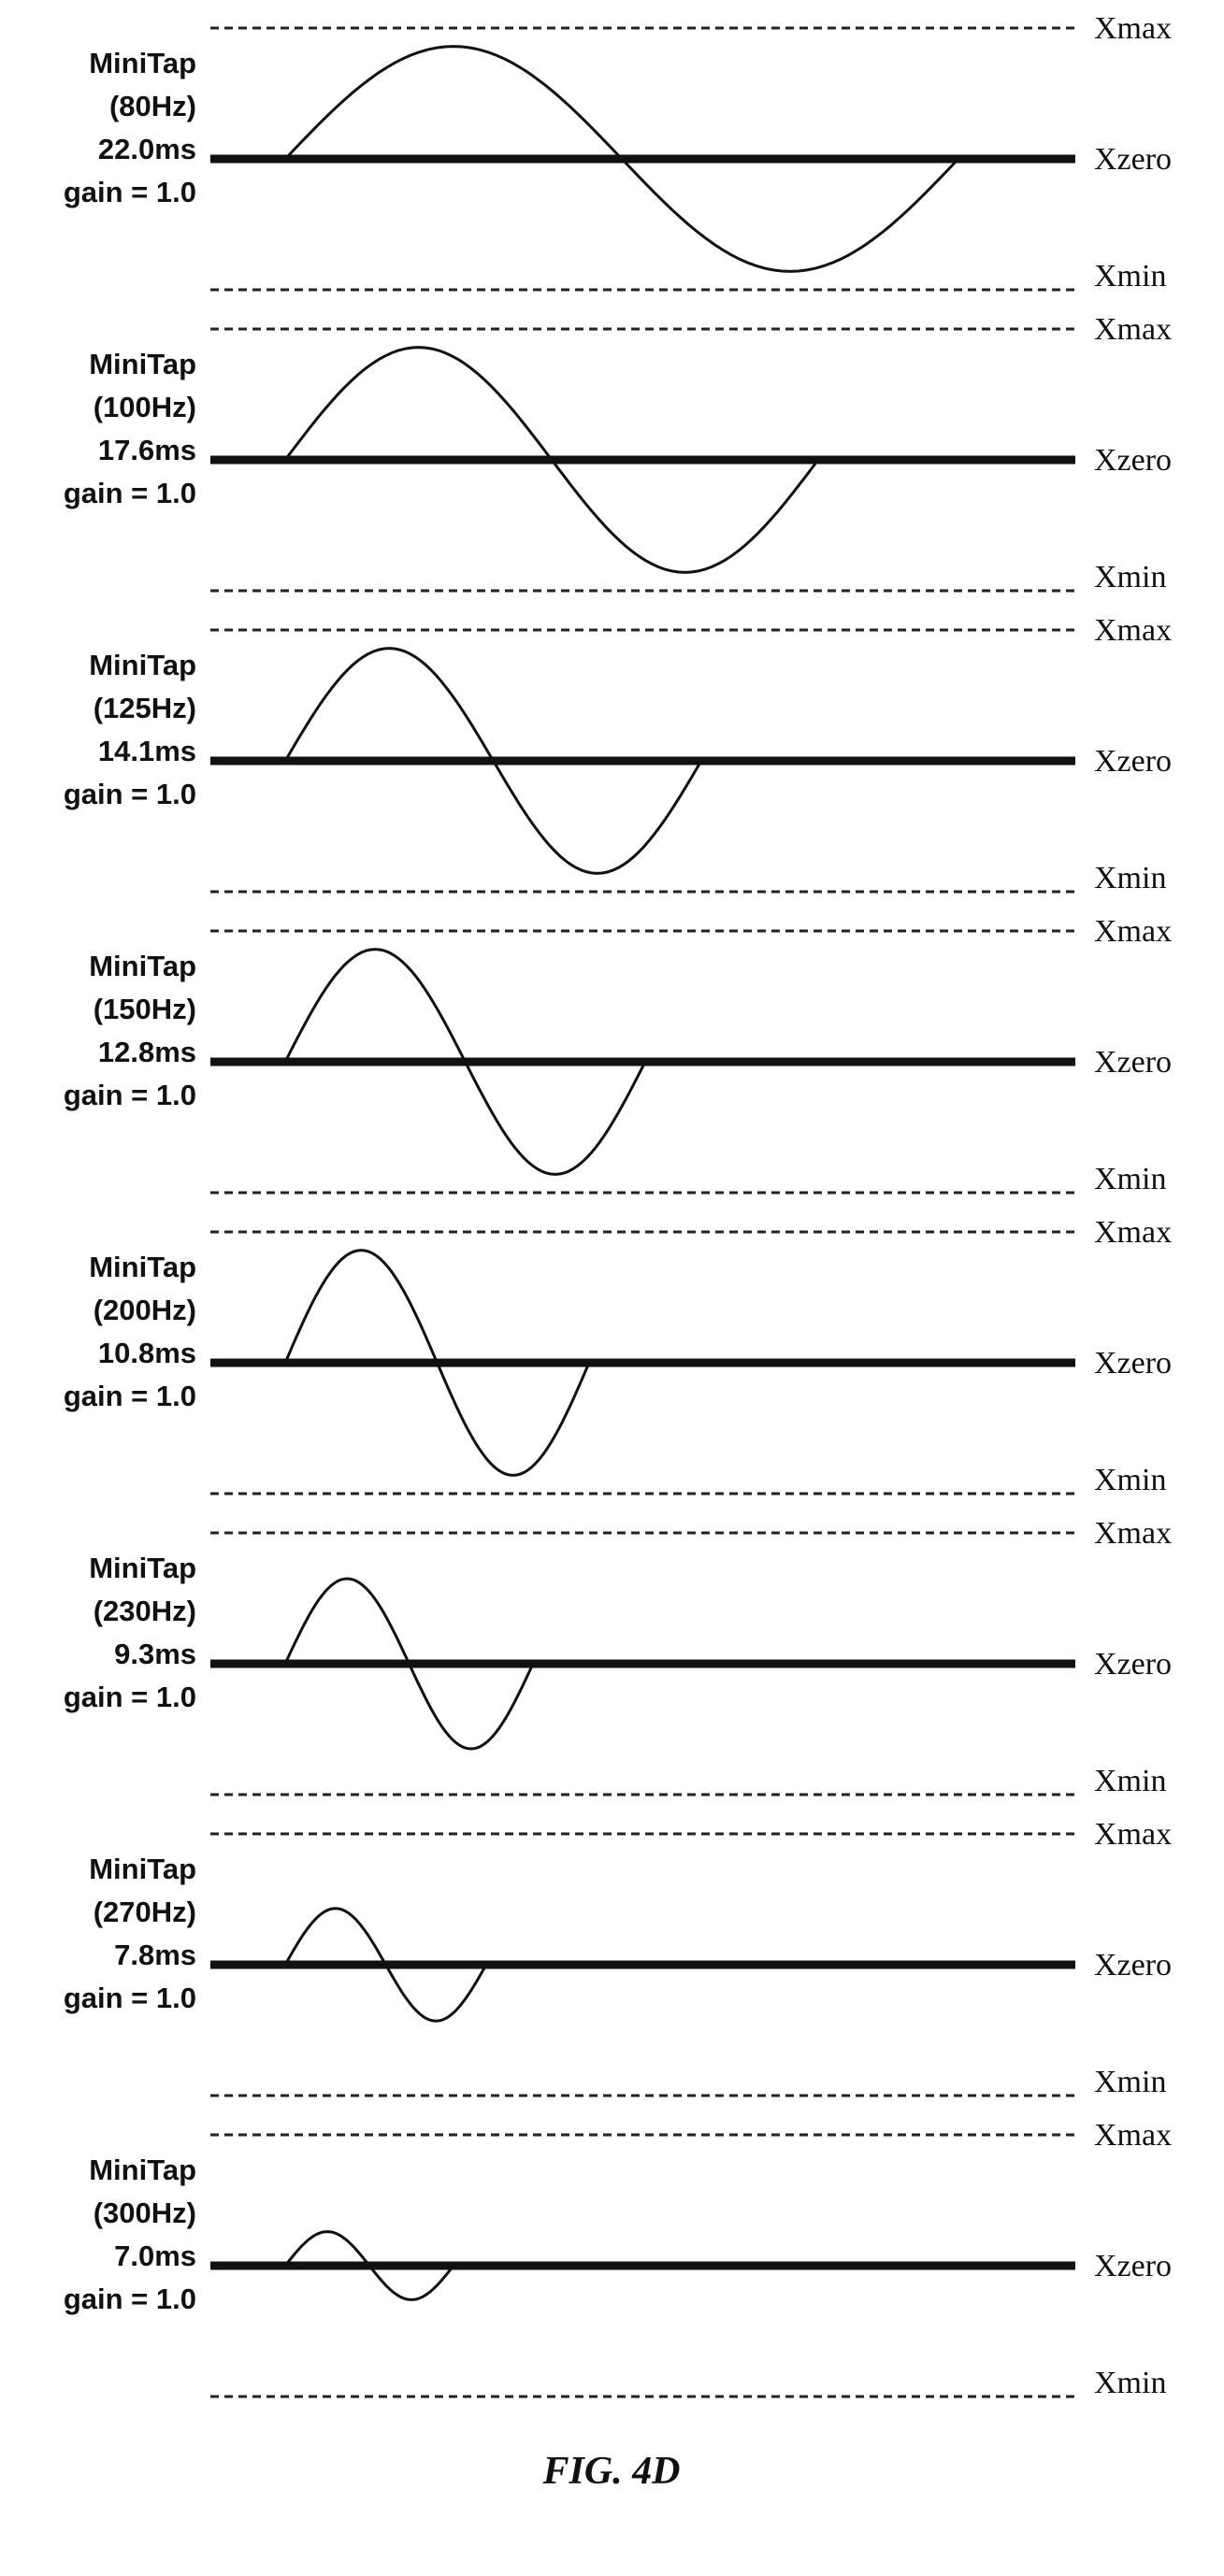  What do you see at coordinates (155, 2256) in the screenshot?
I see `panel-duration-label: 7.0ms` at bounding box center [155, 2256].